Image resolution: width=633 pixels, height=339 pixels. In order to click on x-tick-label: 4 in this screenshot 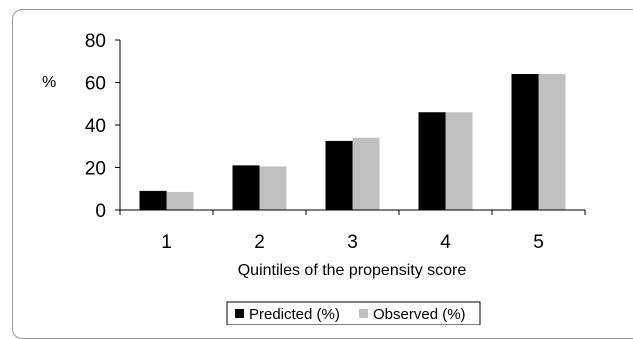, I will do `click(445, 242)`.